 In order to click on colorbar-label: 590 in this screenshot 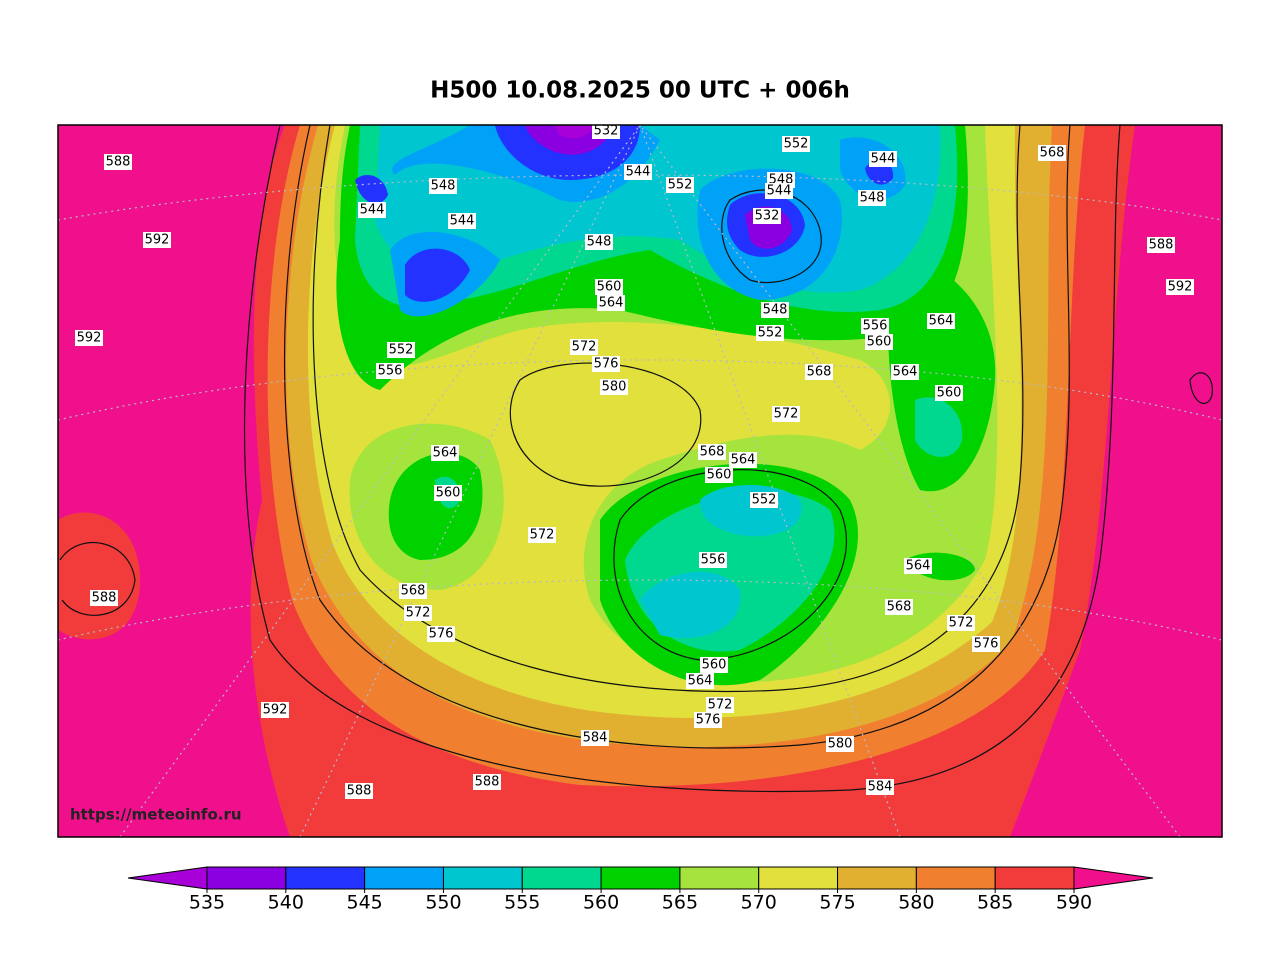, I will do `click(1074, 903)`.